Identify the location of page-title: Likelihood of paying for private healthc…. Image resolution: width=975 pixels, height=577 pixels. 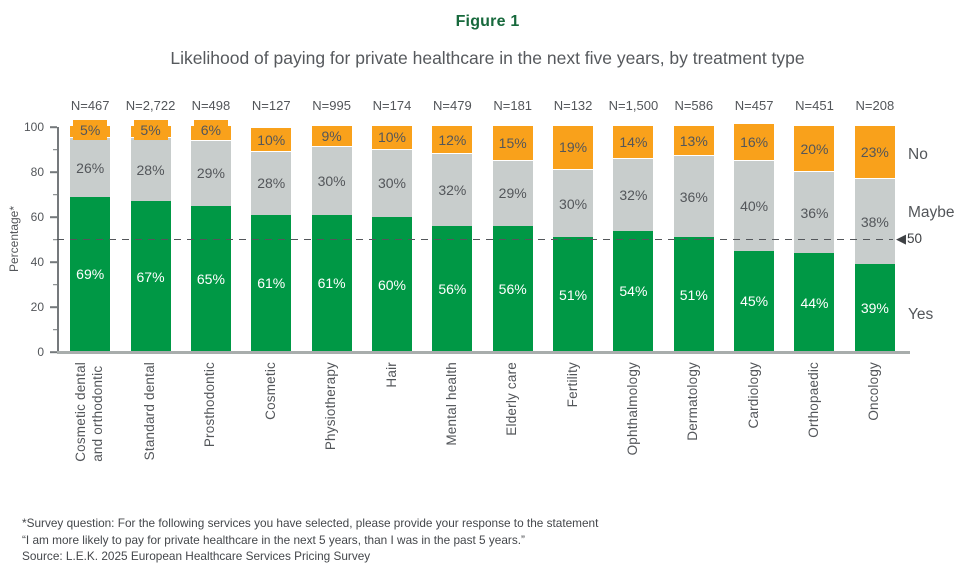
(487, 58).